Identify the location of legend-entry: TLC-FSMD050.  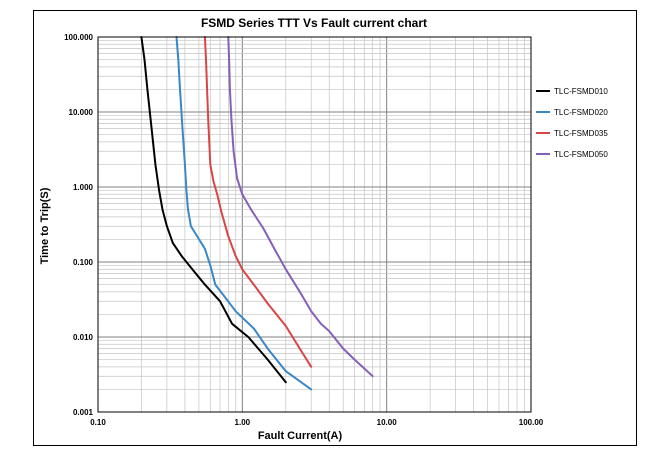
(581, 154).